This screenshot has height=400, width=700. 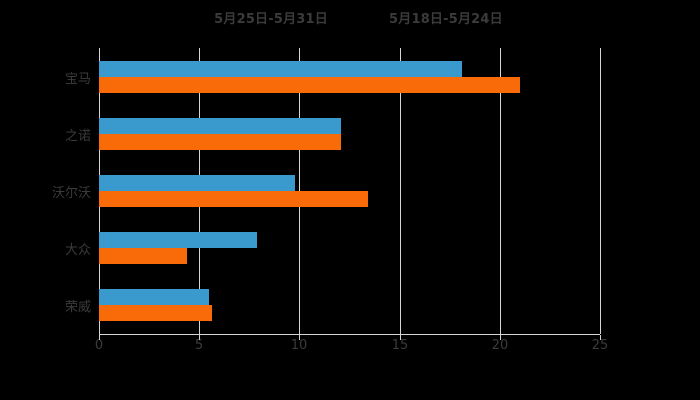 I want to click on x-axis-label-2: 10, so click(x=299, y=345).